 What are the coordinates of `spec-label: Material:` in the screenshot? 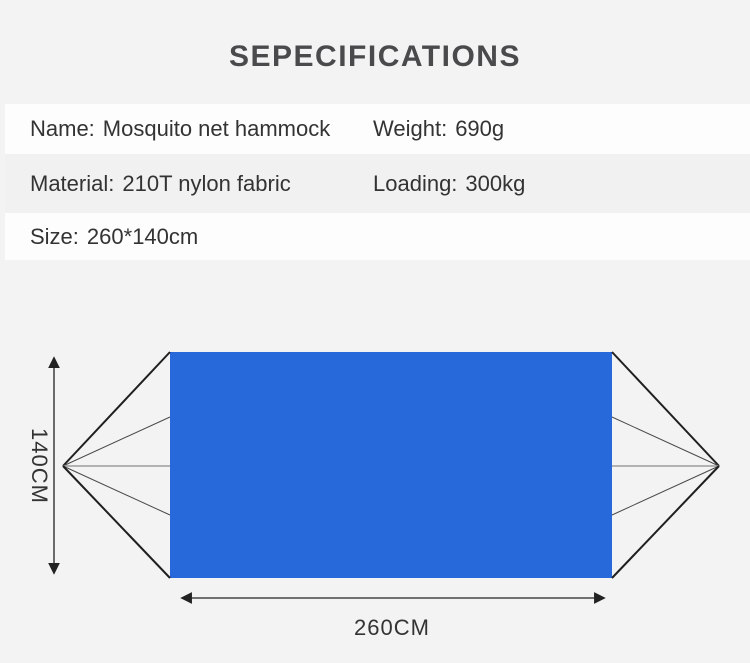 It's located at (72, 183).